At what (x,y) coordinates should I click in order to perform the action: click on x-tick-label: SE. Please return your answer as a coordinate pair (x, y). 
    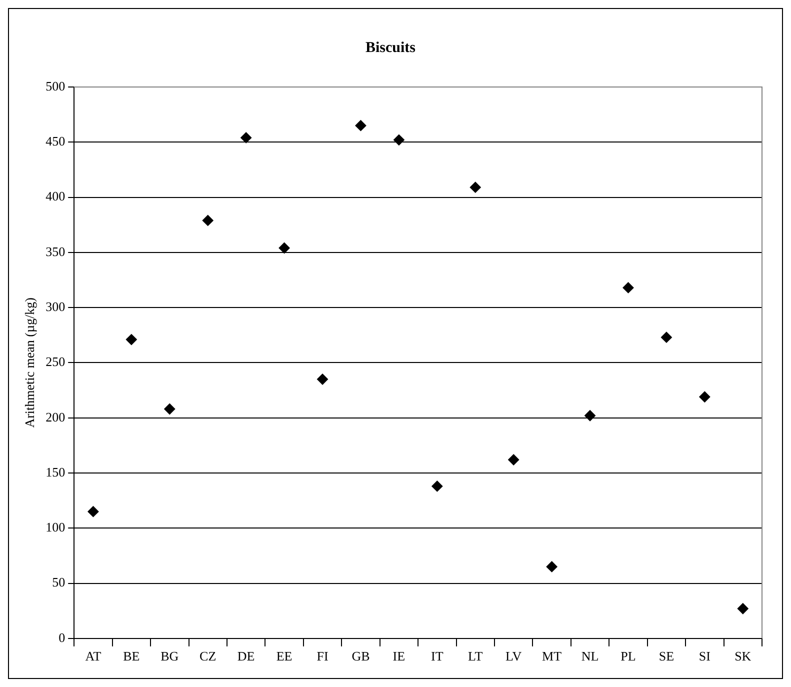
    Looking at the image, I should click on (666, 656).